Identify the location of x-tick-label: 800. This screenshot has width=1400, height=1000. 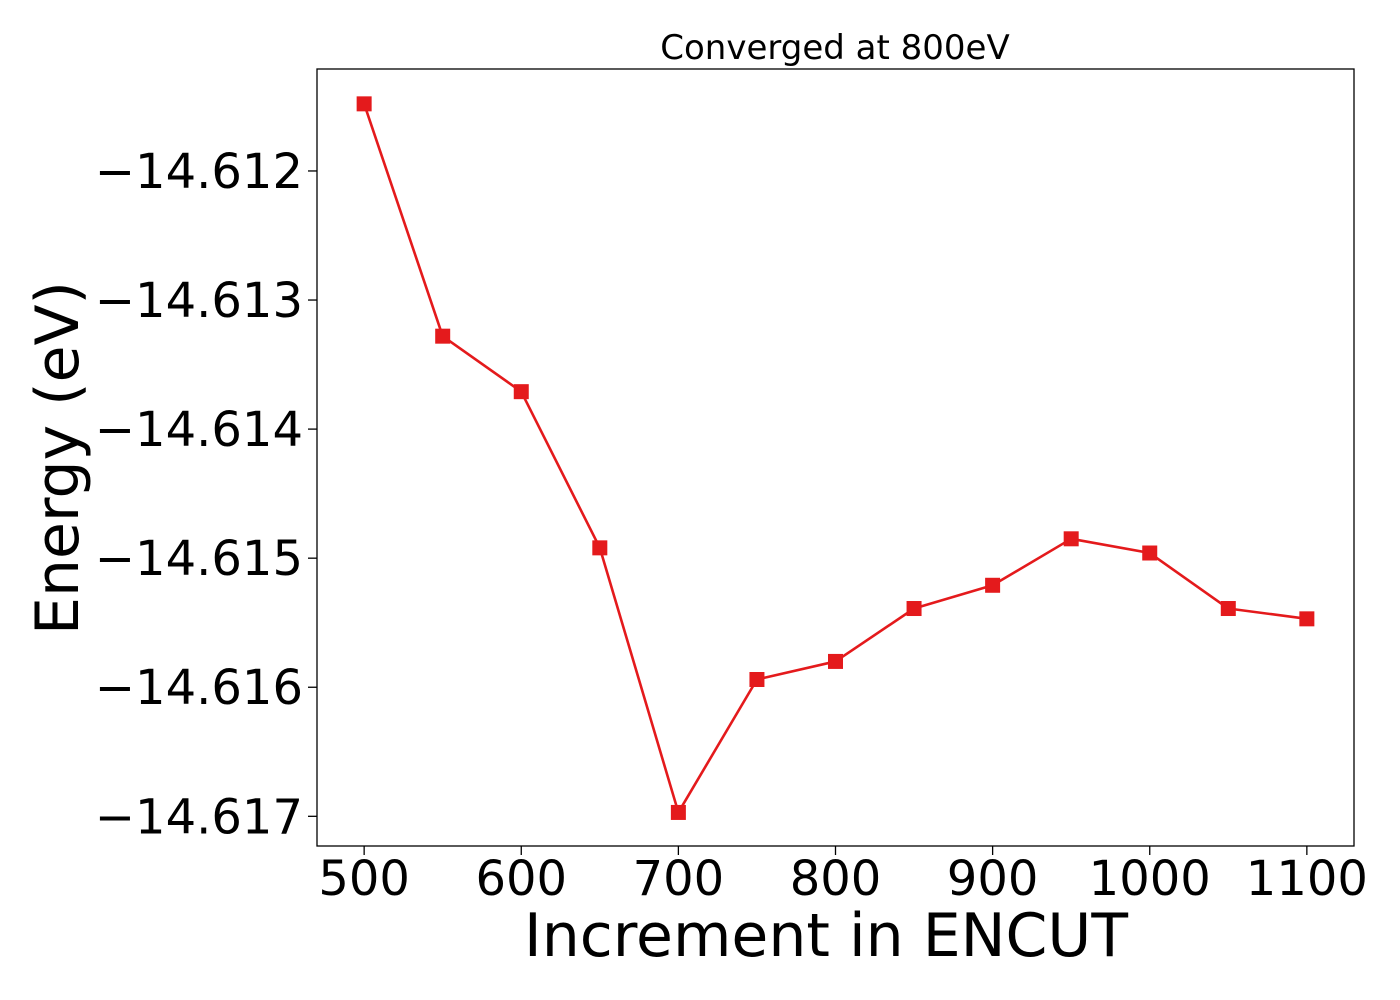
(836, 879).